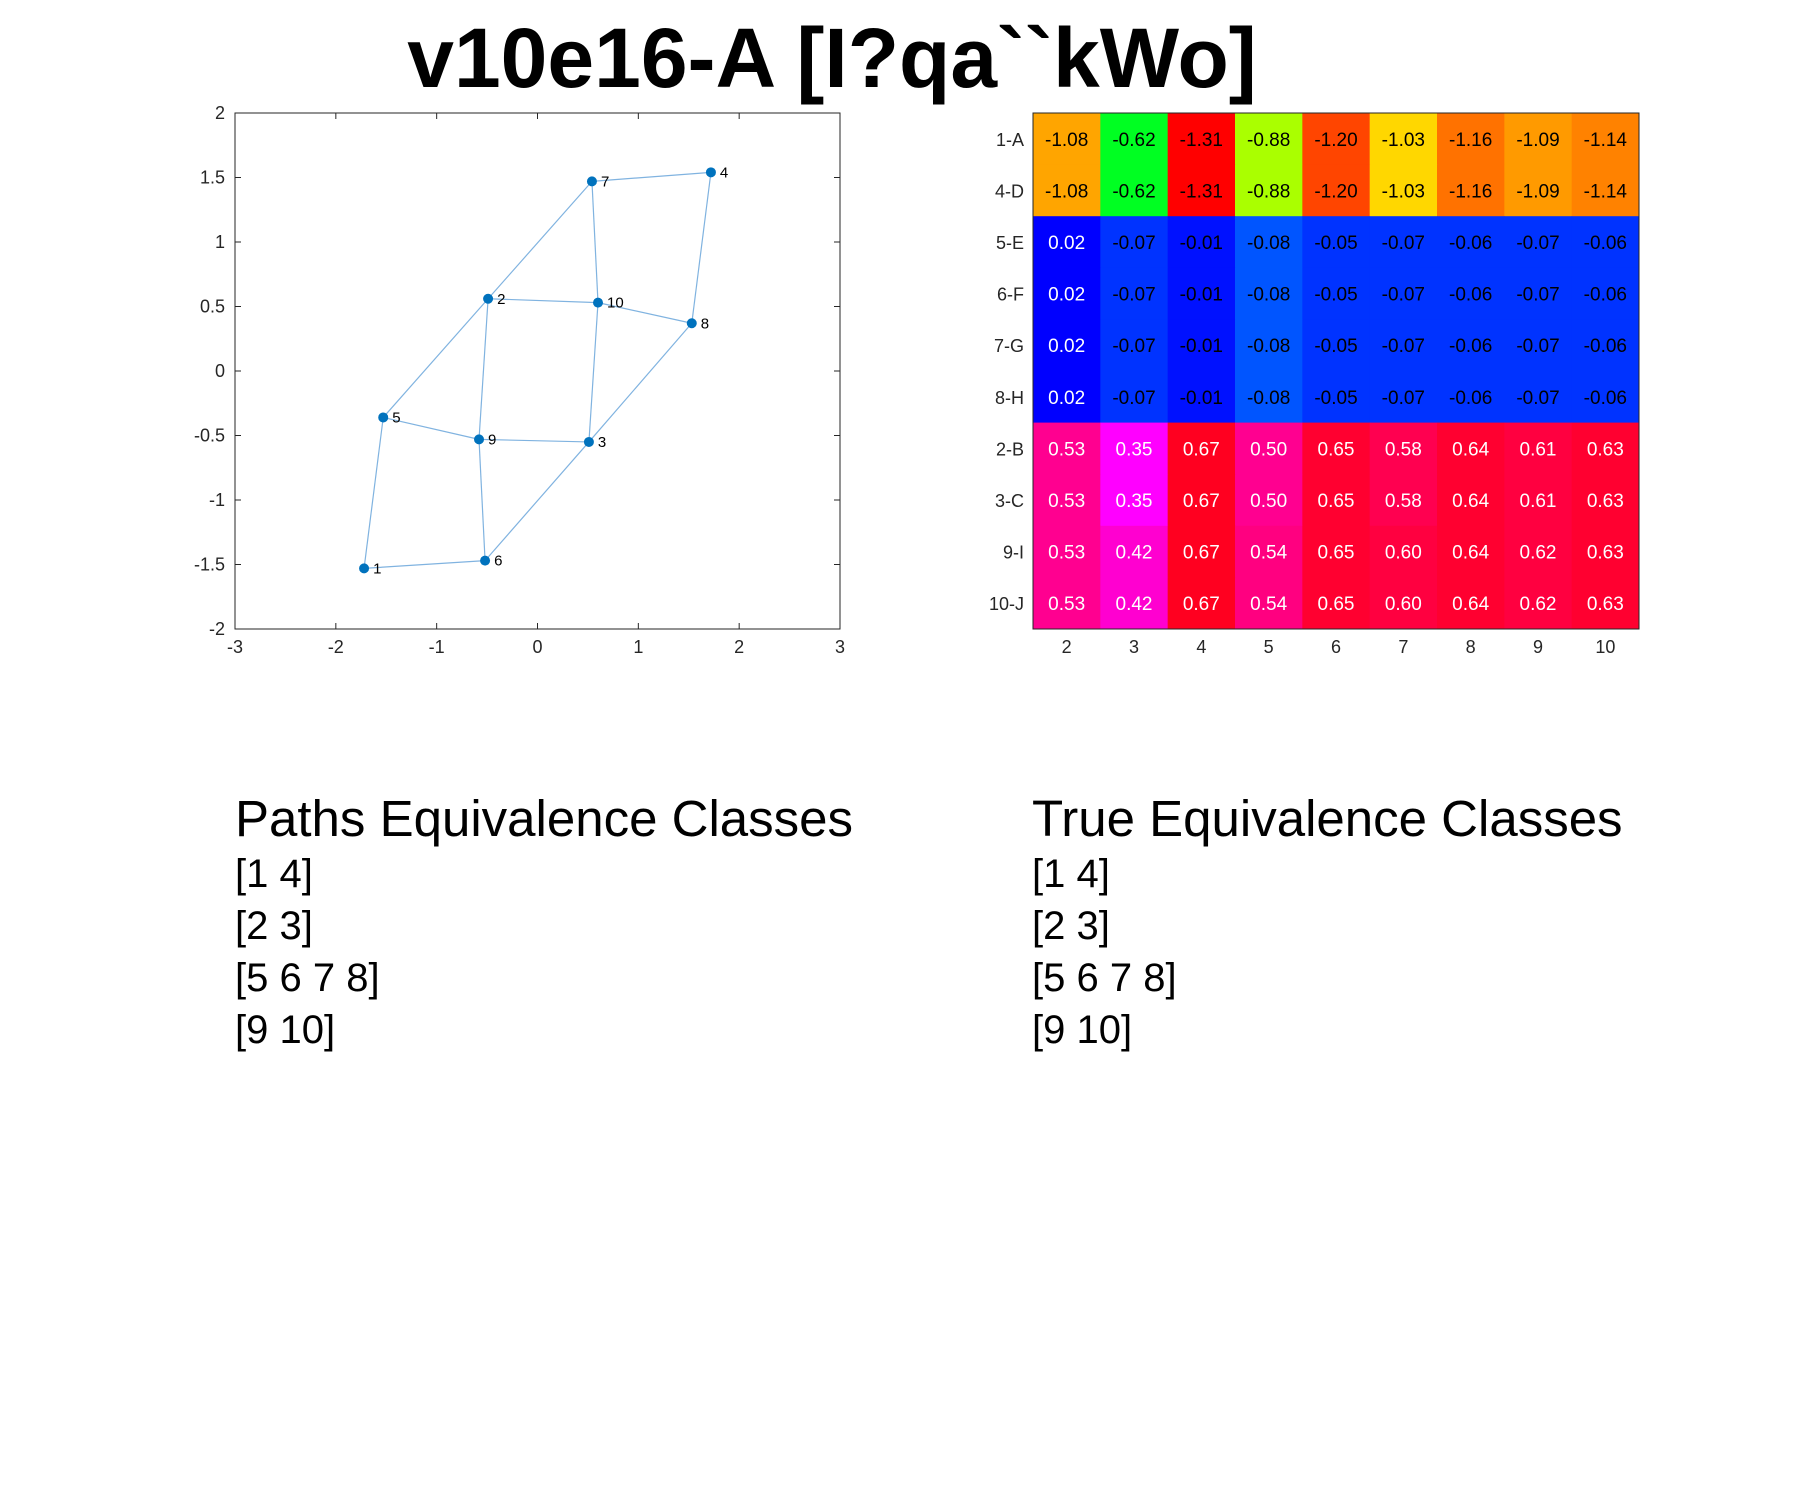 The width and height of the screenshot is (1800, 1500). What do you see at coordinates (220, 113) in the screenshot?
I see `y-tick-label: 2` at bounding box center [220, 113].